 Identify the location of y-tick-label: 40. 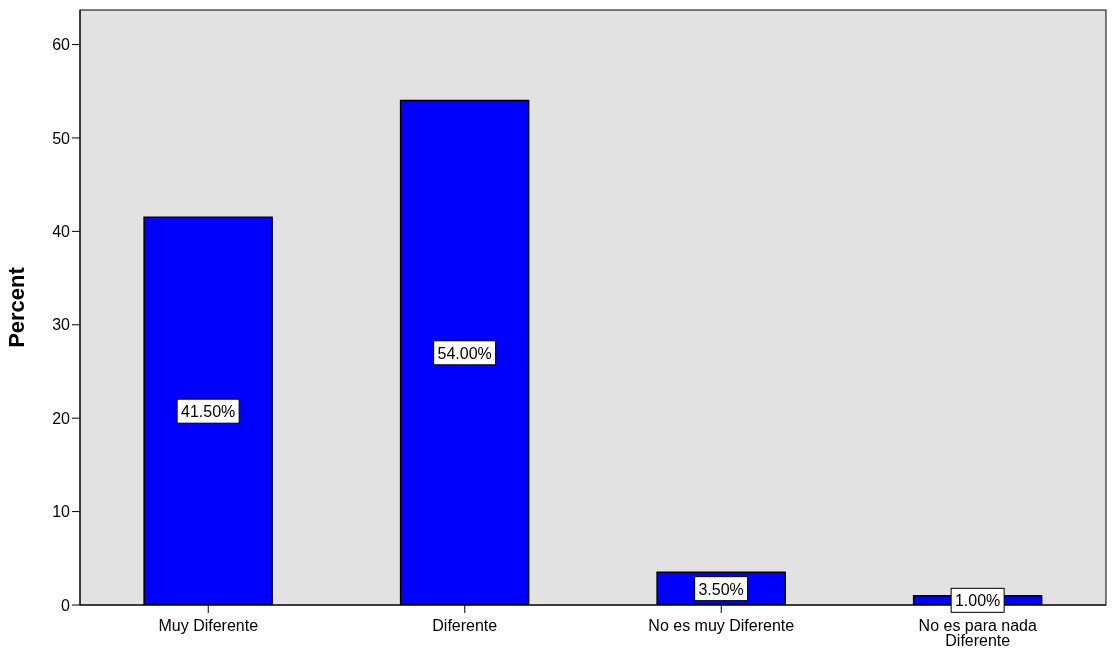
(61, 232).